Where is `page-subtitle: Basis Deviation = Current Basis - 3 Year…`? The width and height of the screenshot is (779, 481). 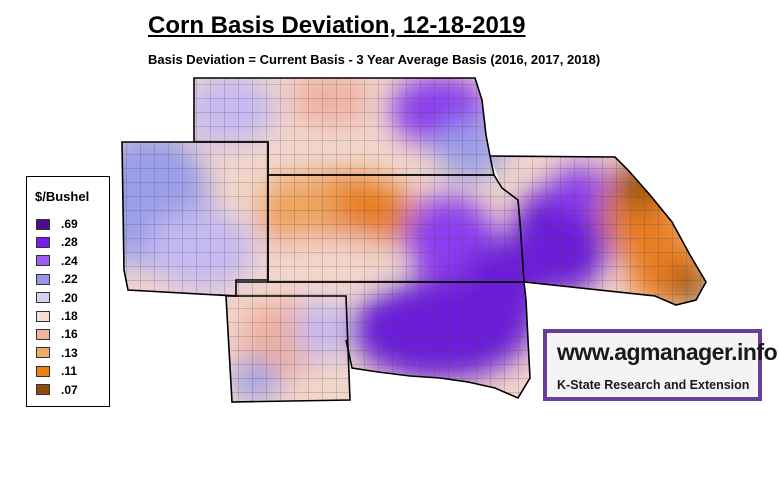 page-subtitle: Basis Deviation = Current Basis - 3 Year… is located at coordinates (374, 59).